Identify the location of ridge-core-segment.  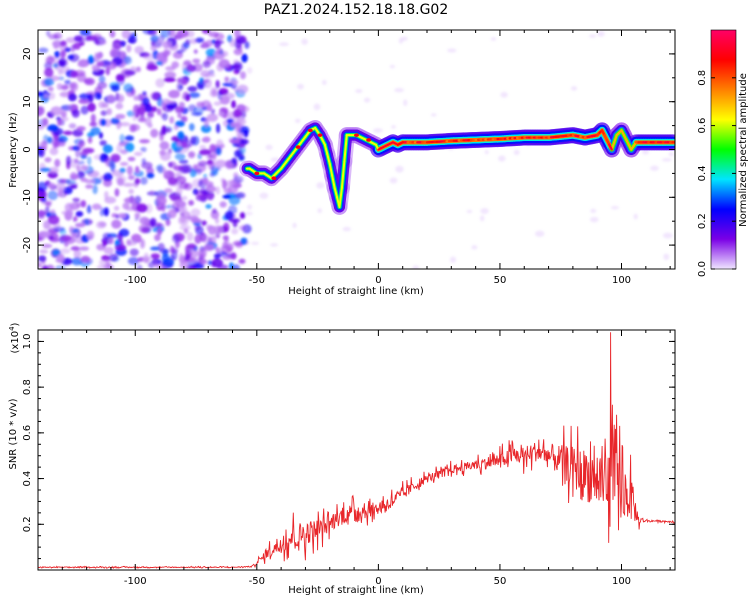
(610, 147).